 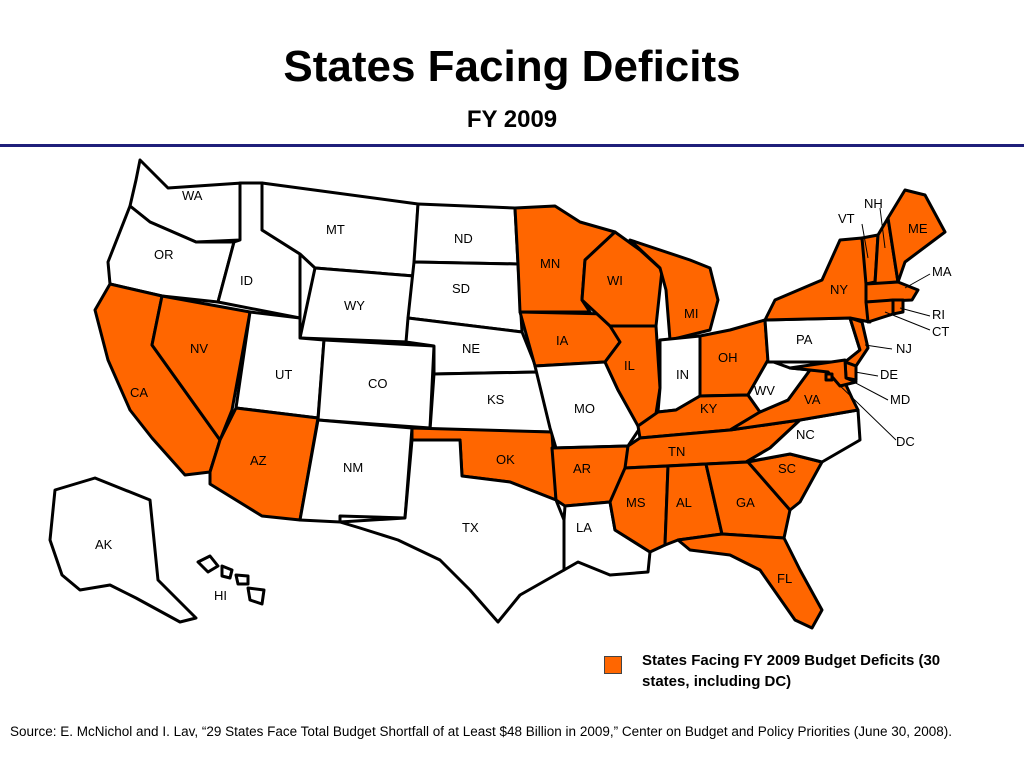 I want to click on label-OR: OR, so click(x=164, y=254).